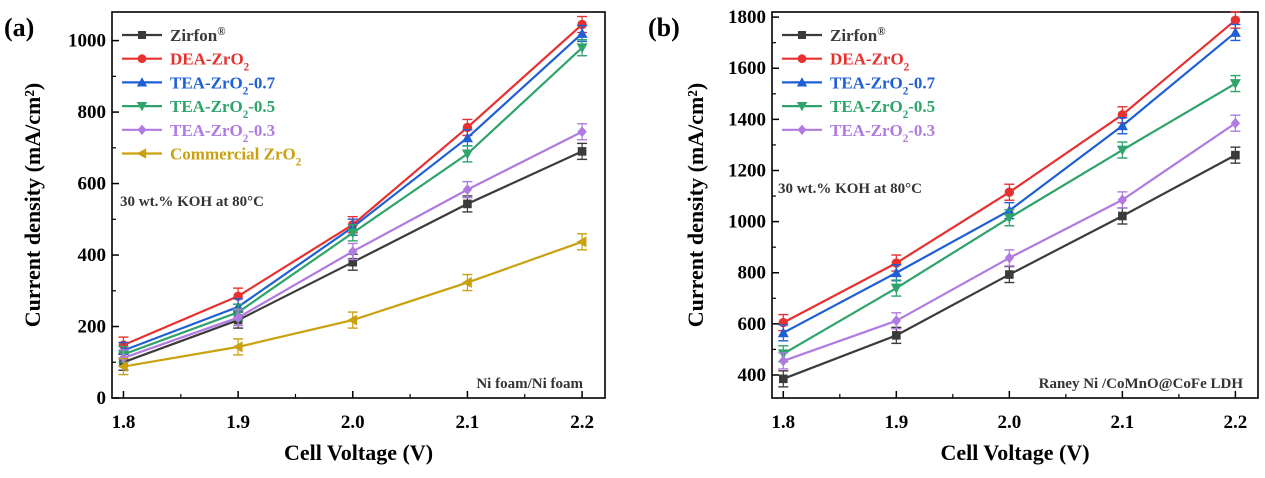  I want to click on legend-entry: TEA-ZrO2-0.3, so click(858, 133).